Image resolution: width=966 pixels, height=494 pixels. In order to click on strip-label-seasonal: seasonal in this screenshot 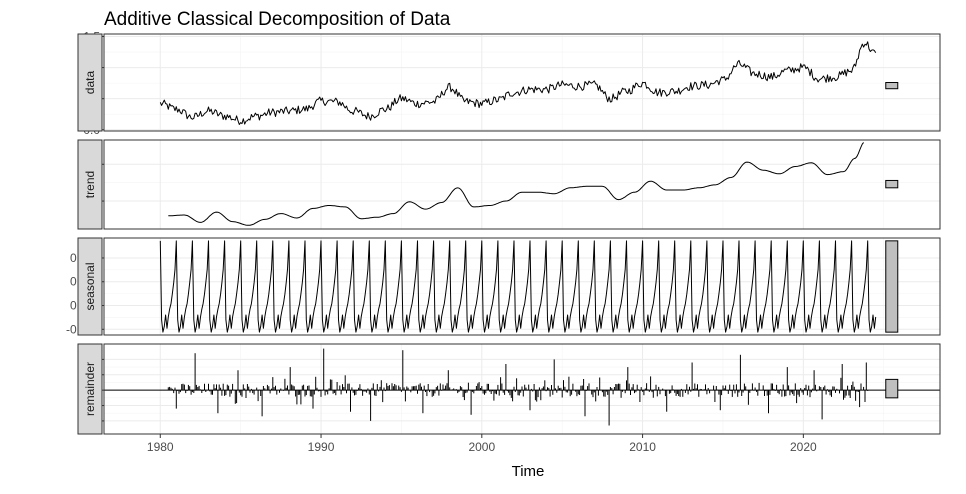, I will do `click(90, 286)`.